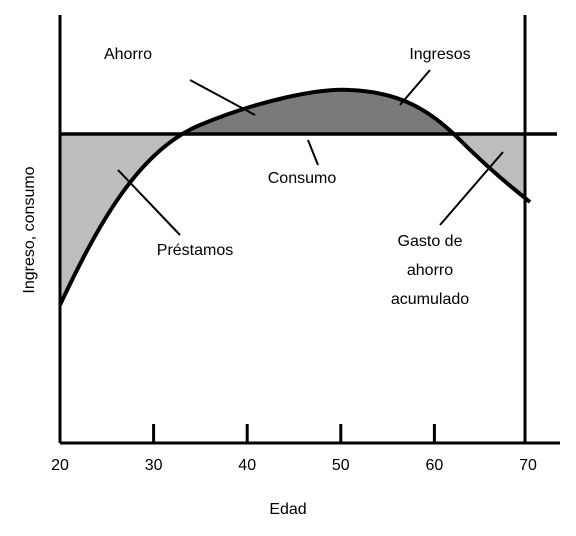 The image size is (576, 536). I want to click on label: ahorro, so click(430, 270).